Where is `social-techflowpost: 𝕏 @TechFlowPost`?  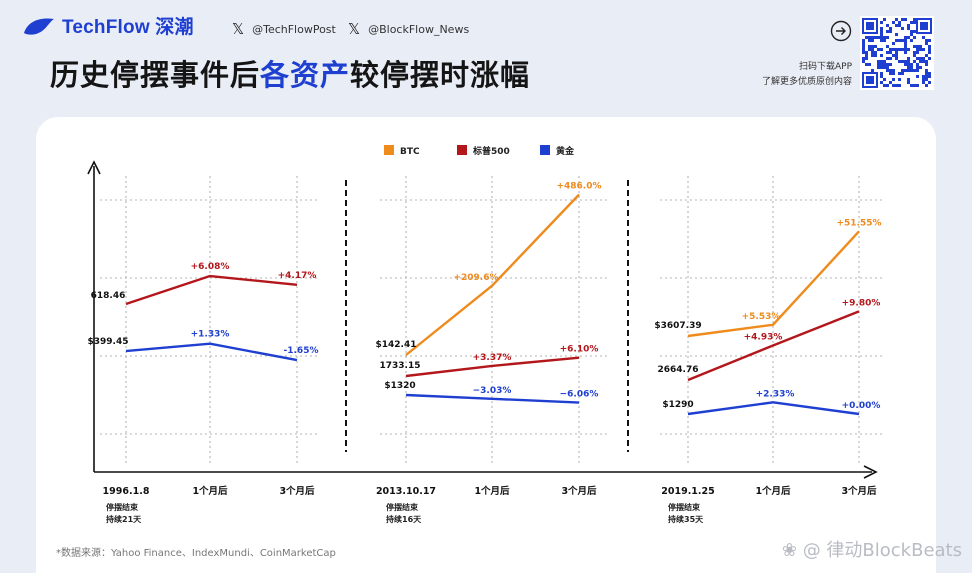
social-techflowpost: 𝕏 @TechFlowPost is located at coordinates (284, 29).